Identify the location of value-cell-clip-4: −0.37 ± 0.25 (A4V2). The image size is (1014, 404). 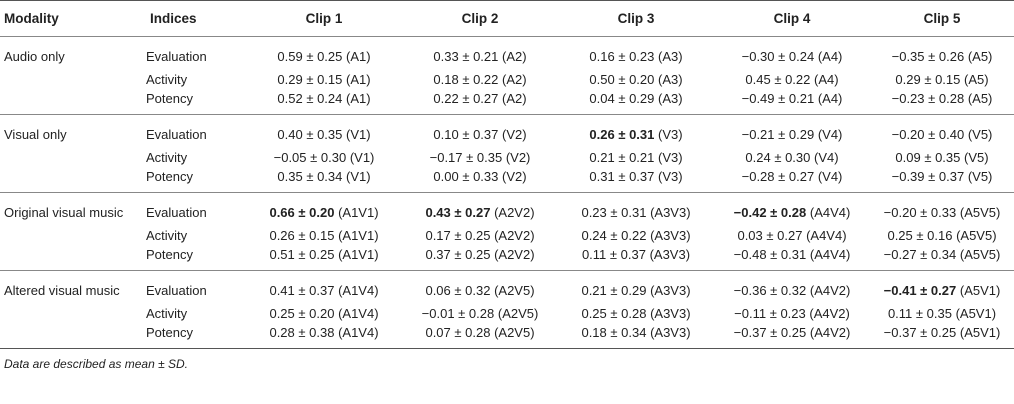
(792, 337).